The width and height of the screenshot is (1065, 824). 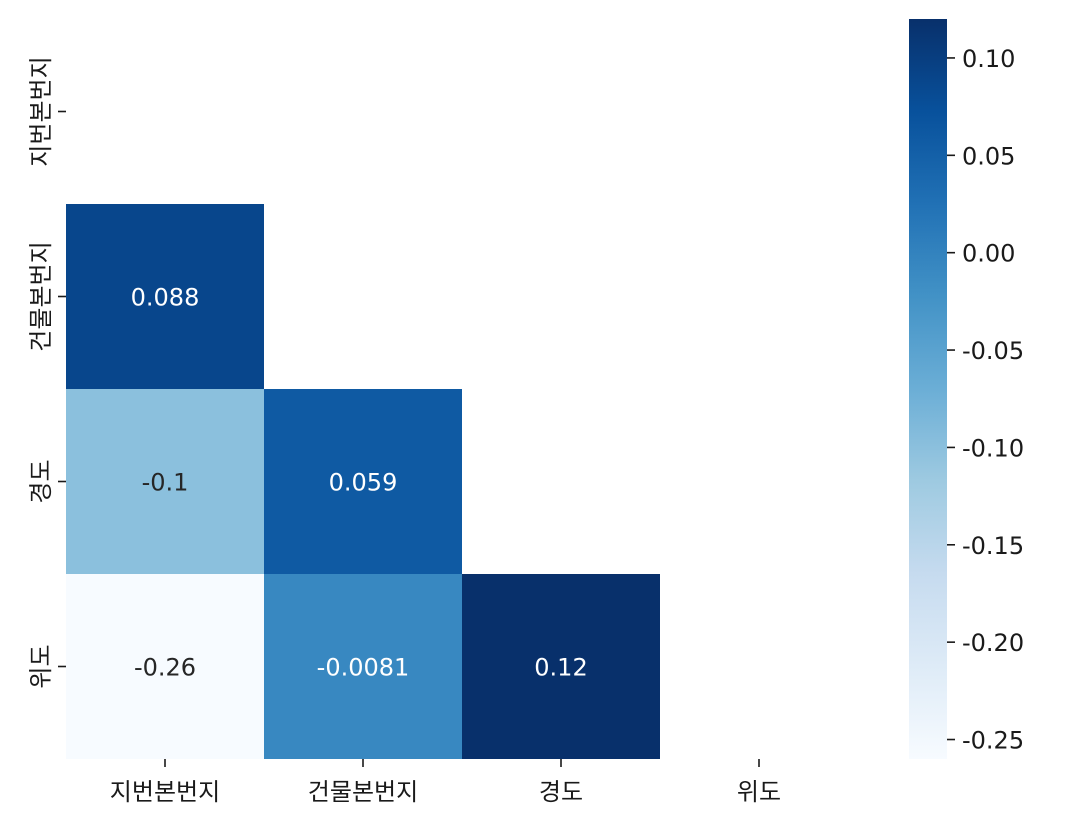 I want to click on colorbar-tick-label: -0.05, so click(x=993, y=351).